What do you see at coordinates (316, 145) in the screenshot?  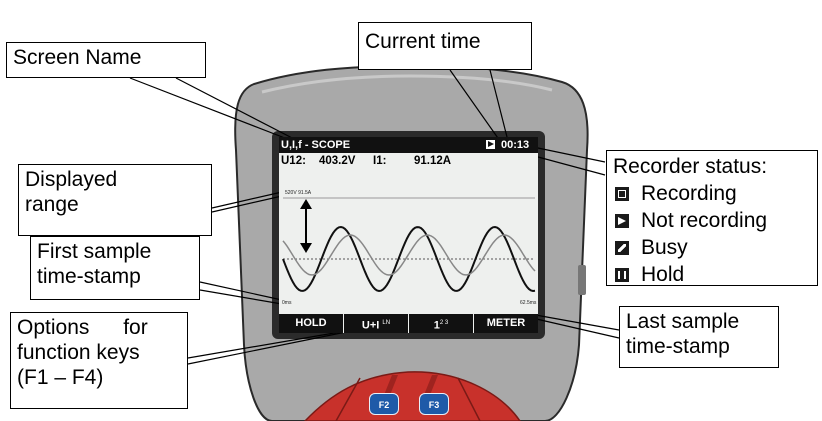 I see `lcd-screen-name: U,I,f - SCOPE` at bounding box center [316, 145].